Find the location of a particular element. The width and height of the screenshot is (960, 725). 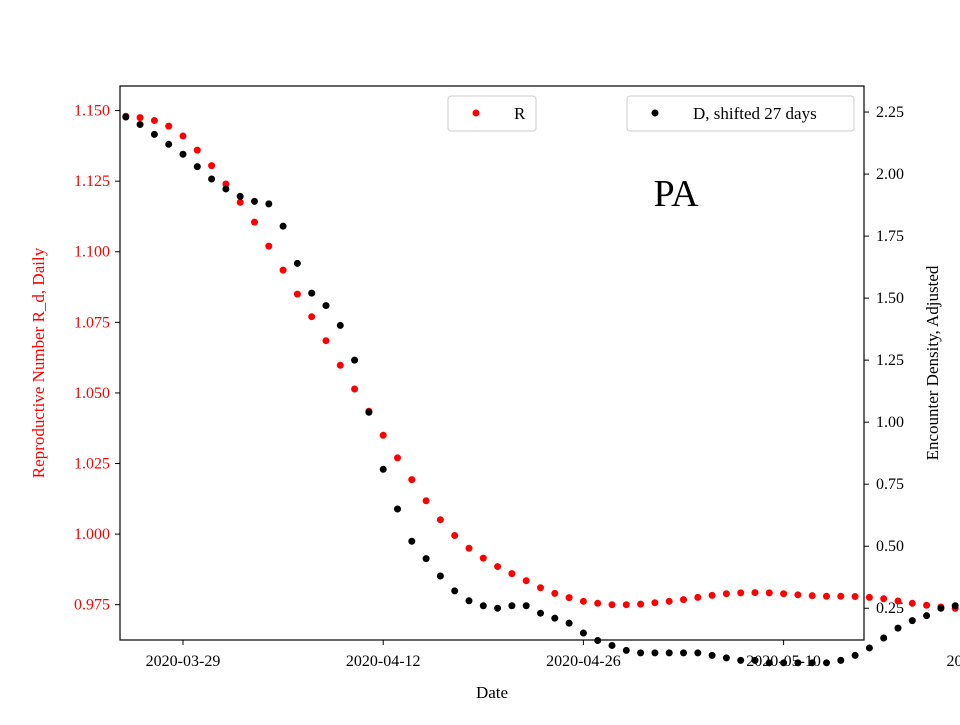

right-tick-label: 1.50 is located at coordinates (890, 298).